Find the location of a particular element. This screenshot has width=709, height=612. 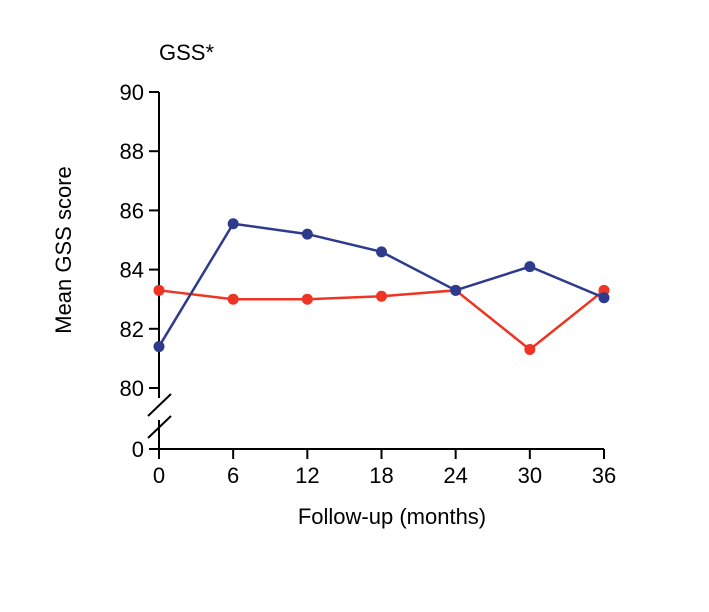

x-tick-label: 18 is located at coordinates (381, 475).